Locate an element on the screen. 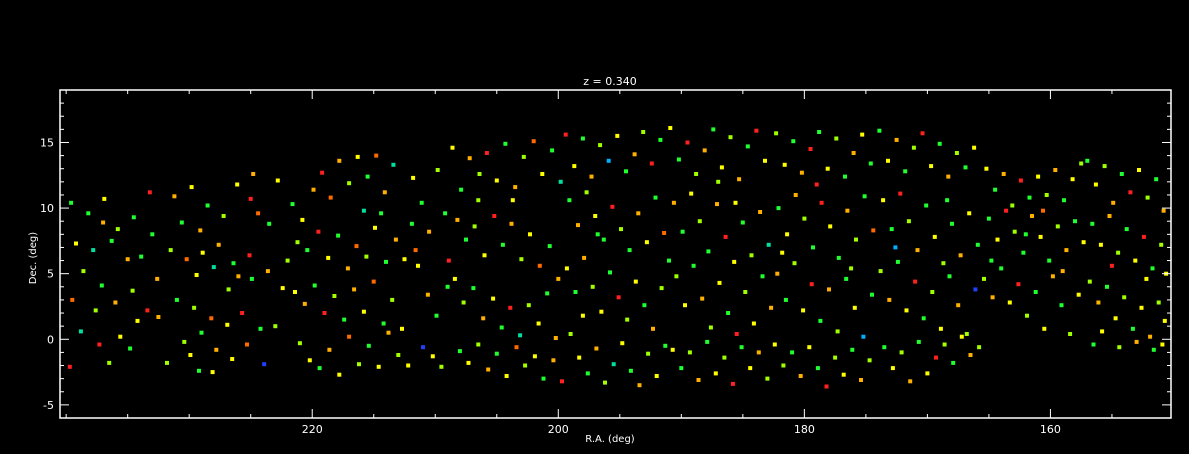 The height and width of the screenshot is (454, 1189). y-tick-label: -5 is located at coordinates (48, 405).